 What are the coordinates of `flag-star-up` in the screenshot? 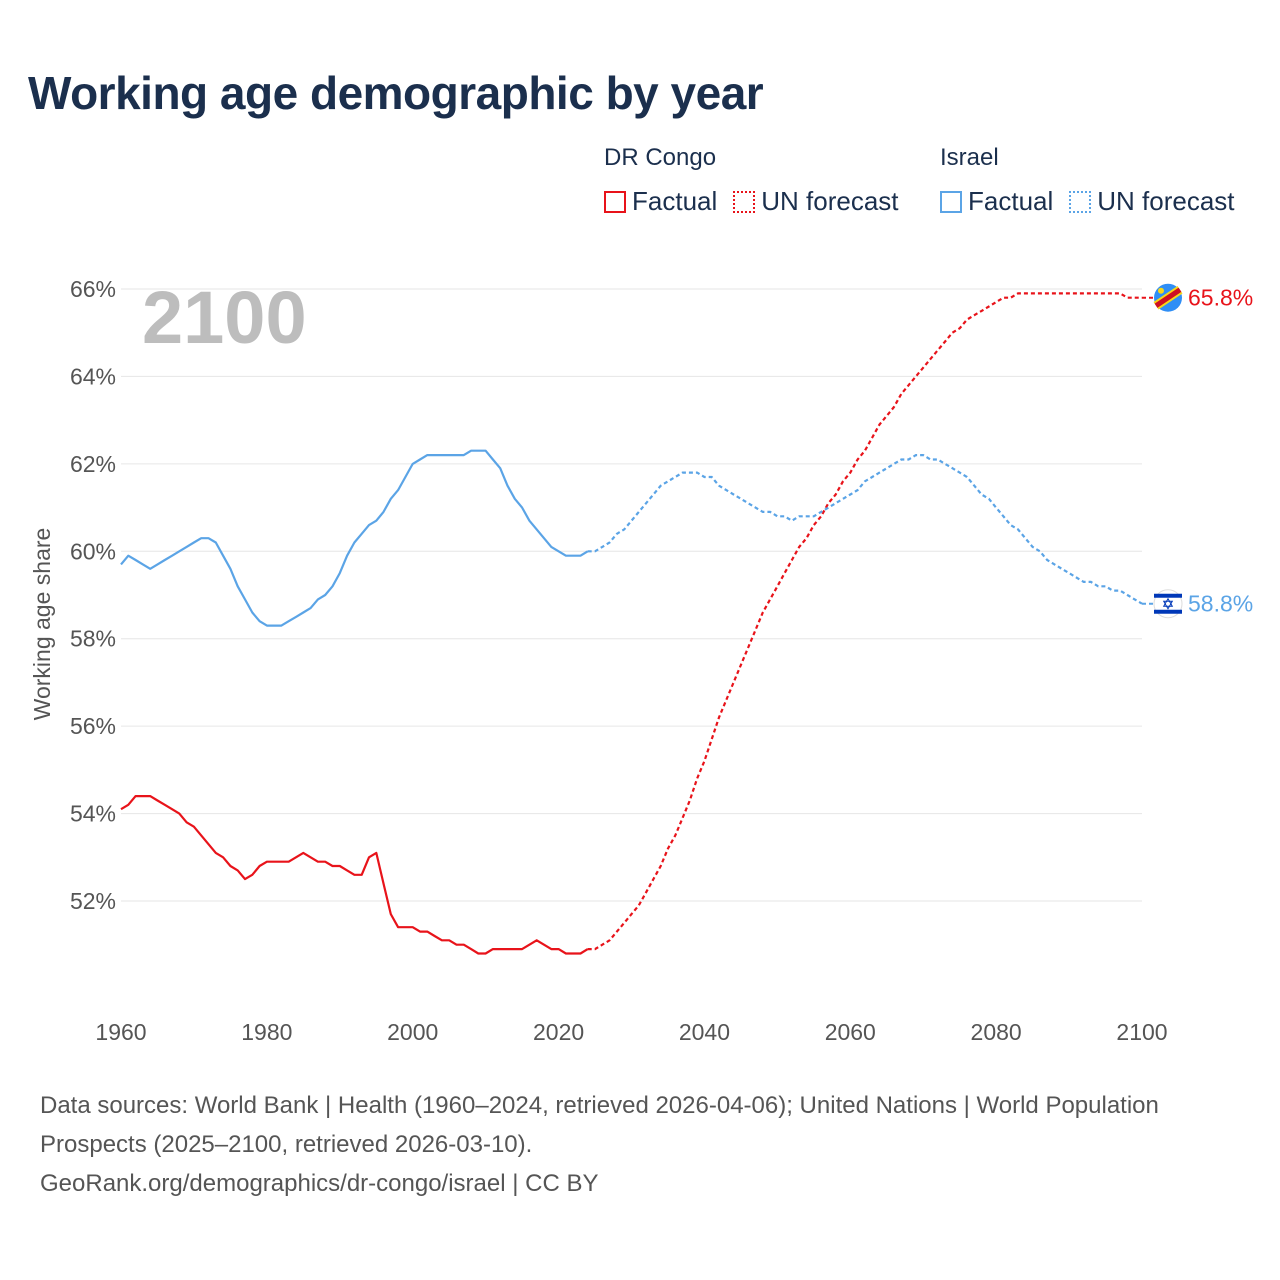 It's located at (1168, 602).